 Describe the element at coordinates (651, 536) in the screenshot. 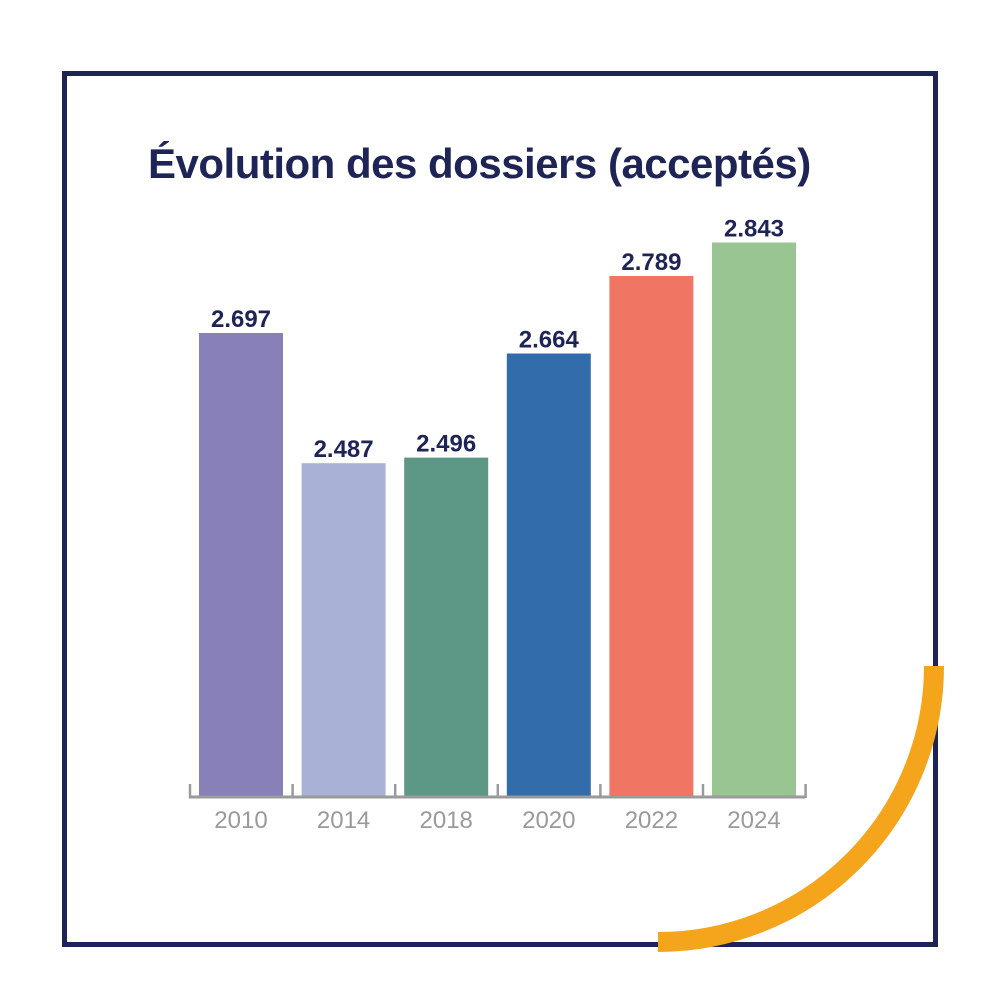

I see `bar-2022` at that location.